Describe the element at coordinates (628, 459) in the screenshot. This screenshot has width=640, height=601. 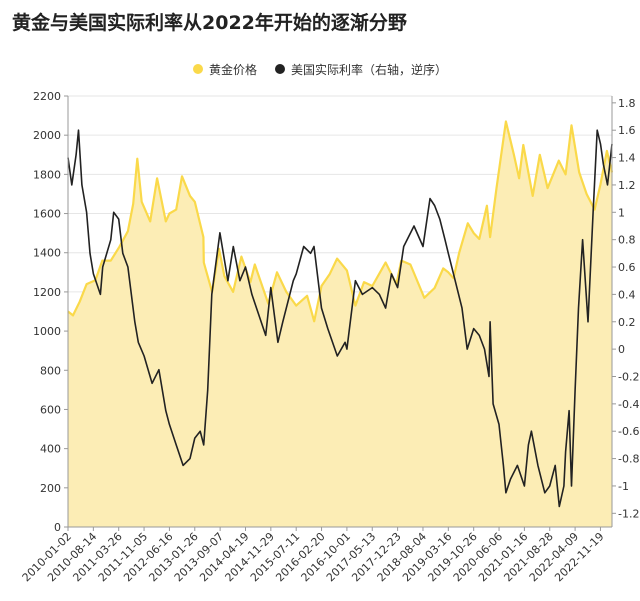
I see `right-tick-label: -0.8` at that location.